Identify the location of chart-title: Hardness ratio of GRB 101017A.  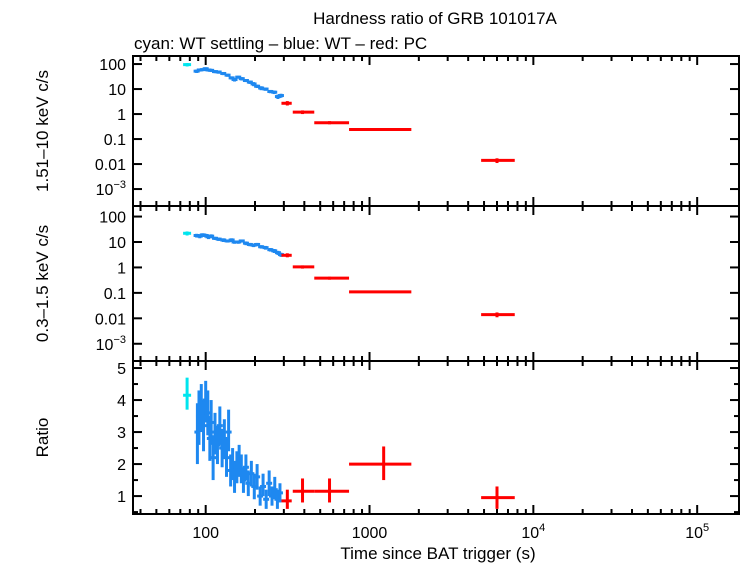
(435, 18).